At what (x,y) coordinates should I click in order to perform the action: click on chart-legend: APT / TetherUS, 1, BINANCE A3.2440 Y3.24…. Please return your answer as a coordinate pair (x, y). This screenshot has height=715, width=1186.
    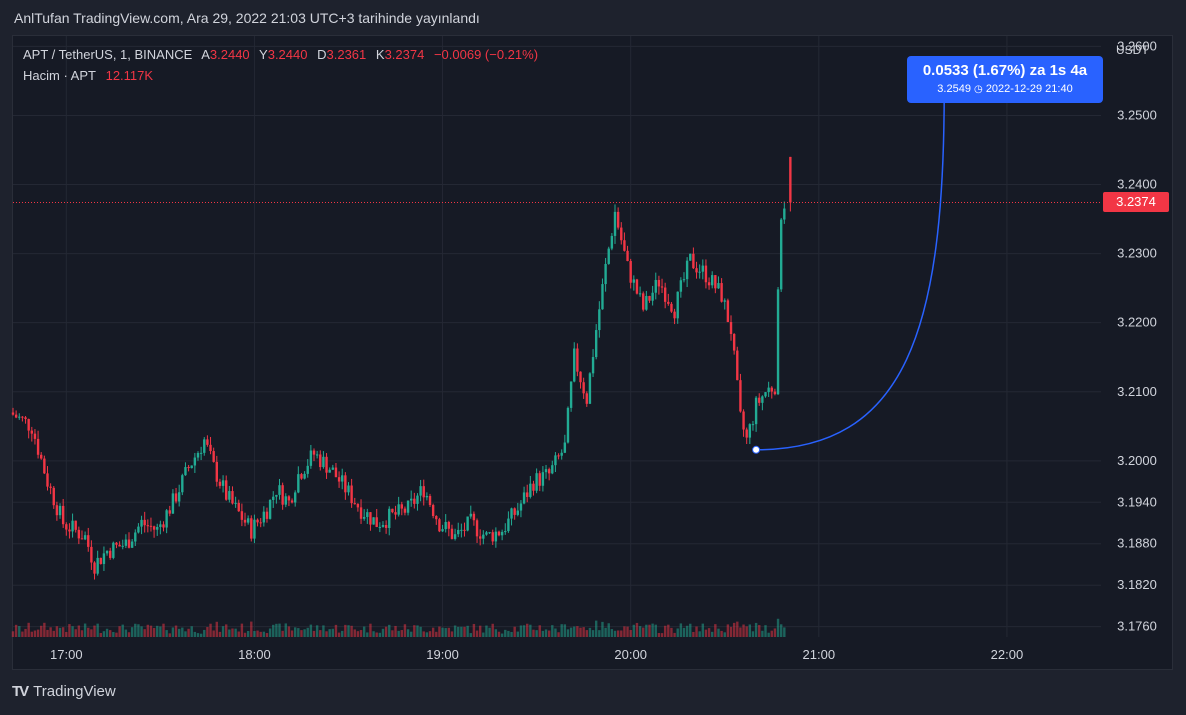
    Looking at the image, I should click on (280, 65).